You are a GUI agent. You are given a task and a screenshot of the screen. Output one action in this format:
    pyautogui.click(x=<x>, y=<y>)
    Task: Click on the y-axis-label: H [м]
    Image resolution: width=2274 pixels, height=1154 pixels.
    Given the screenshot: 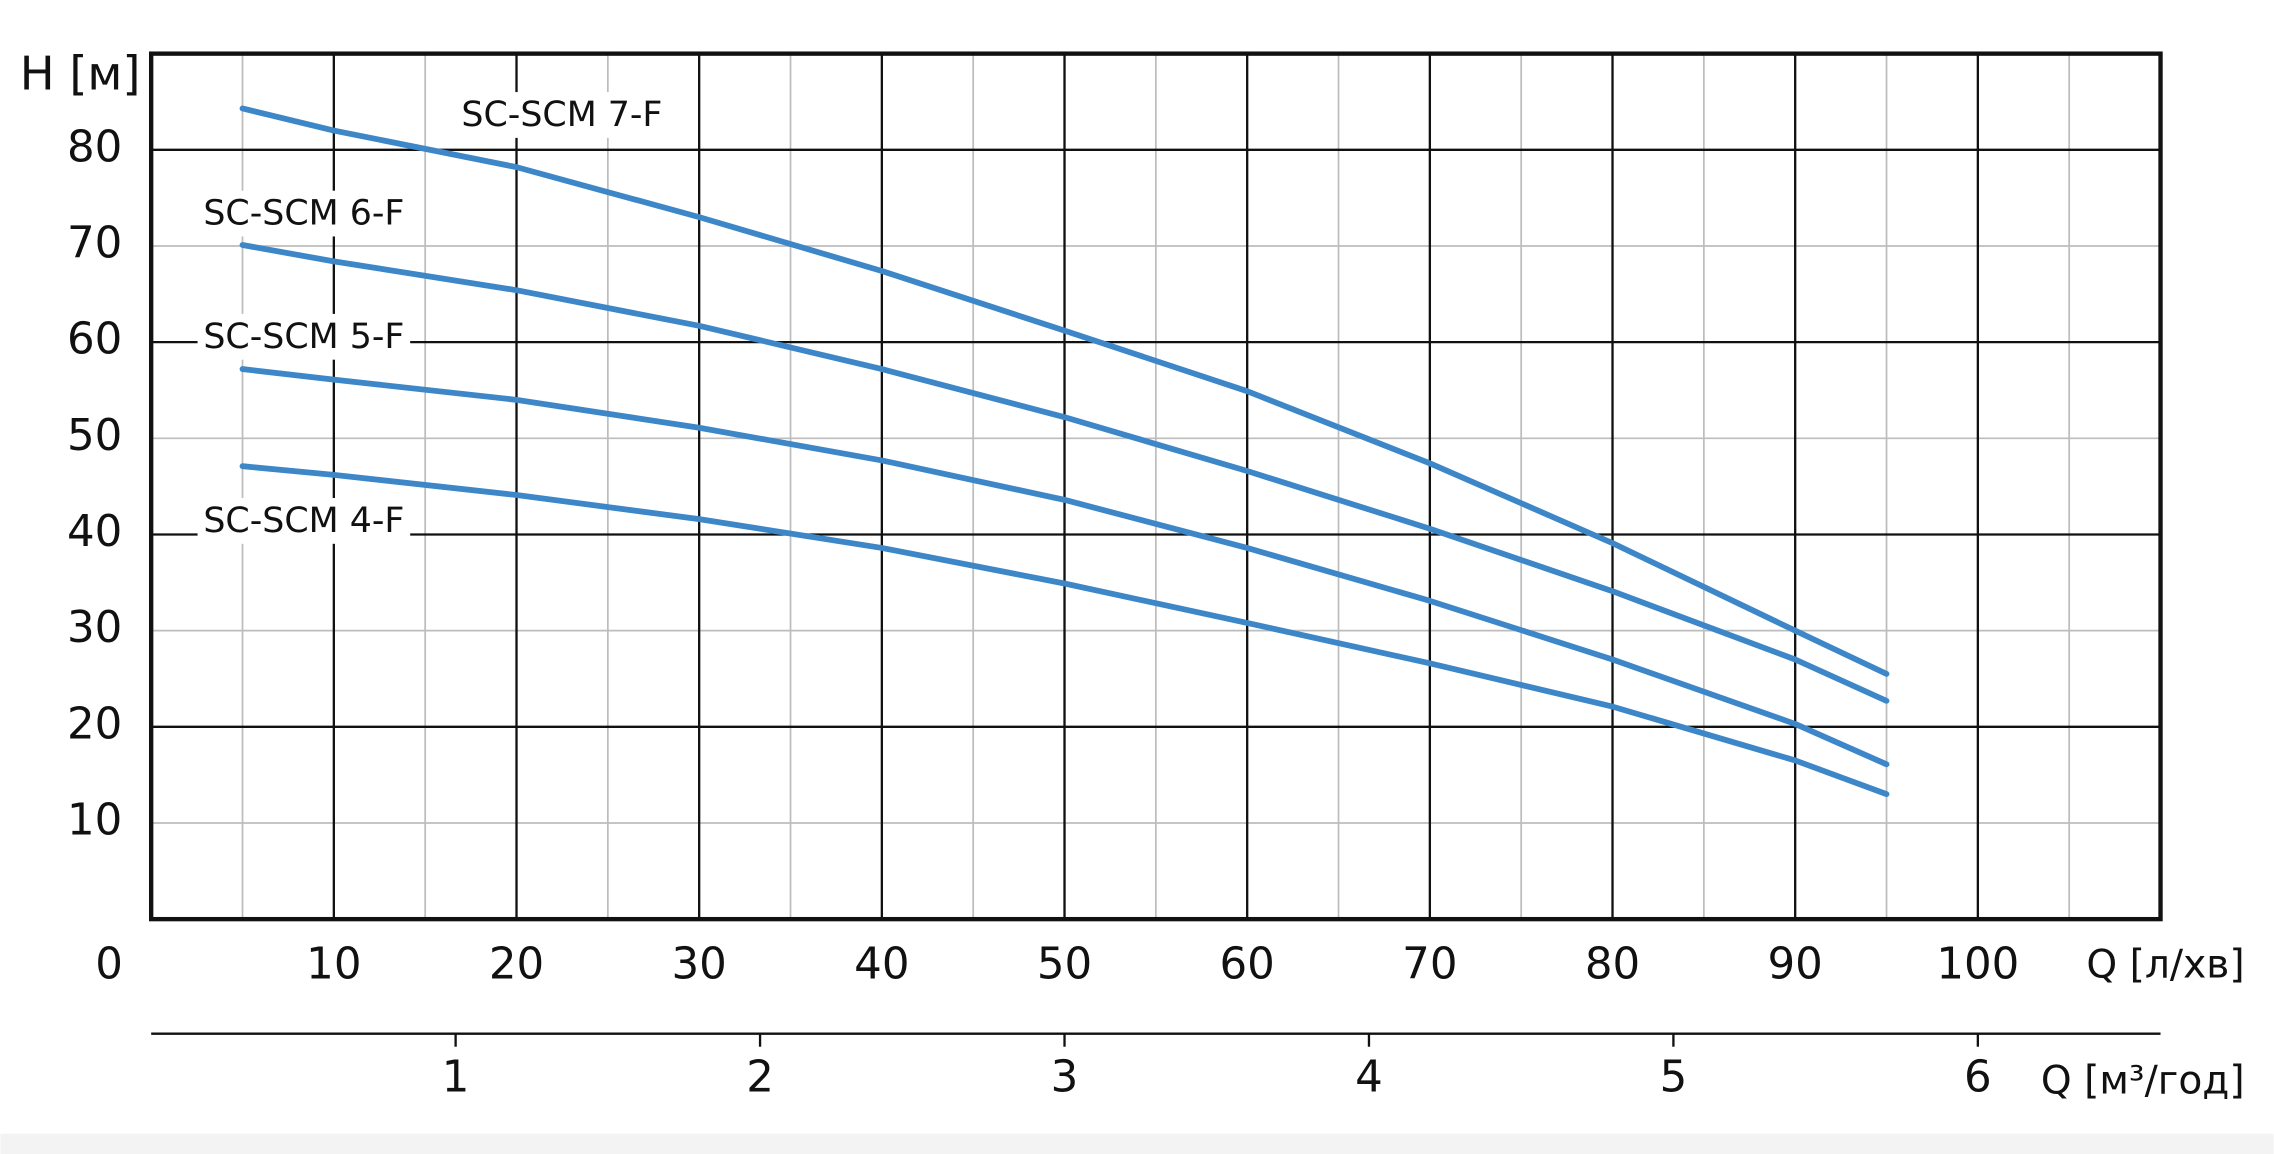 What is the action you would take?
    pyautogui.click(x=80, y=73)
    